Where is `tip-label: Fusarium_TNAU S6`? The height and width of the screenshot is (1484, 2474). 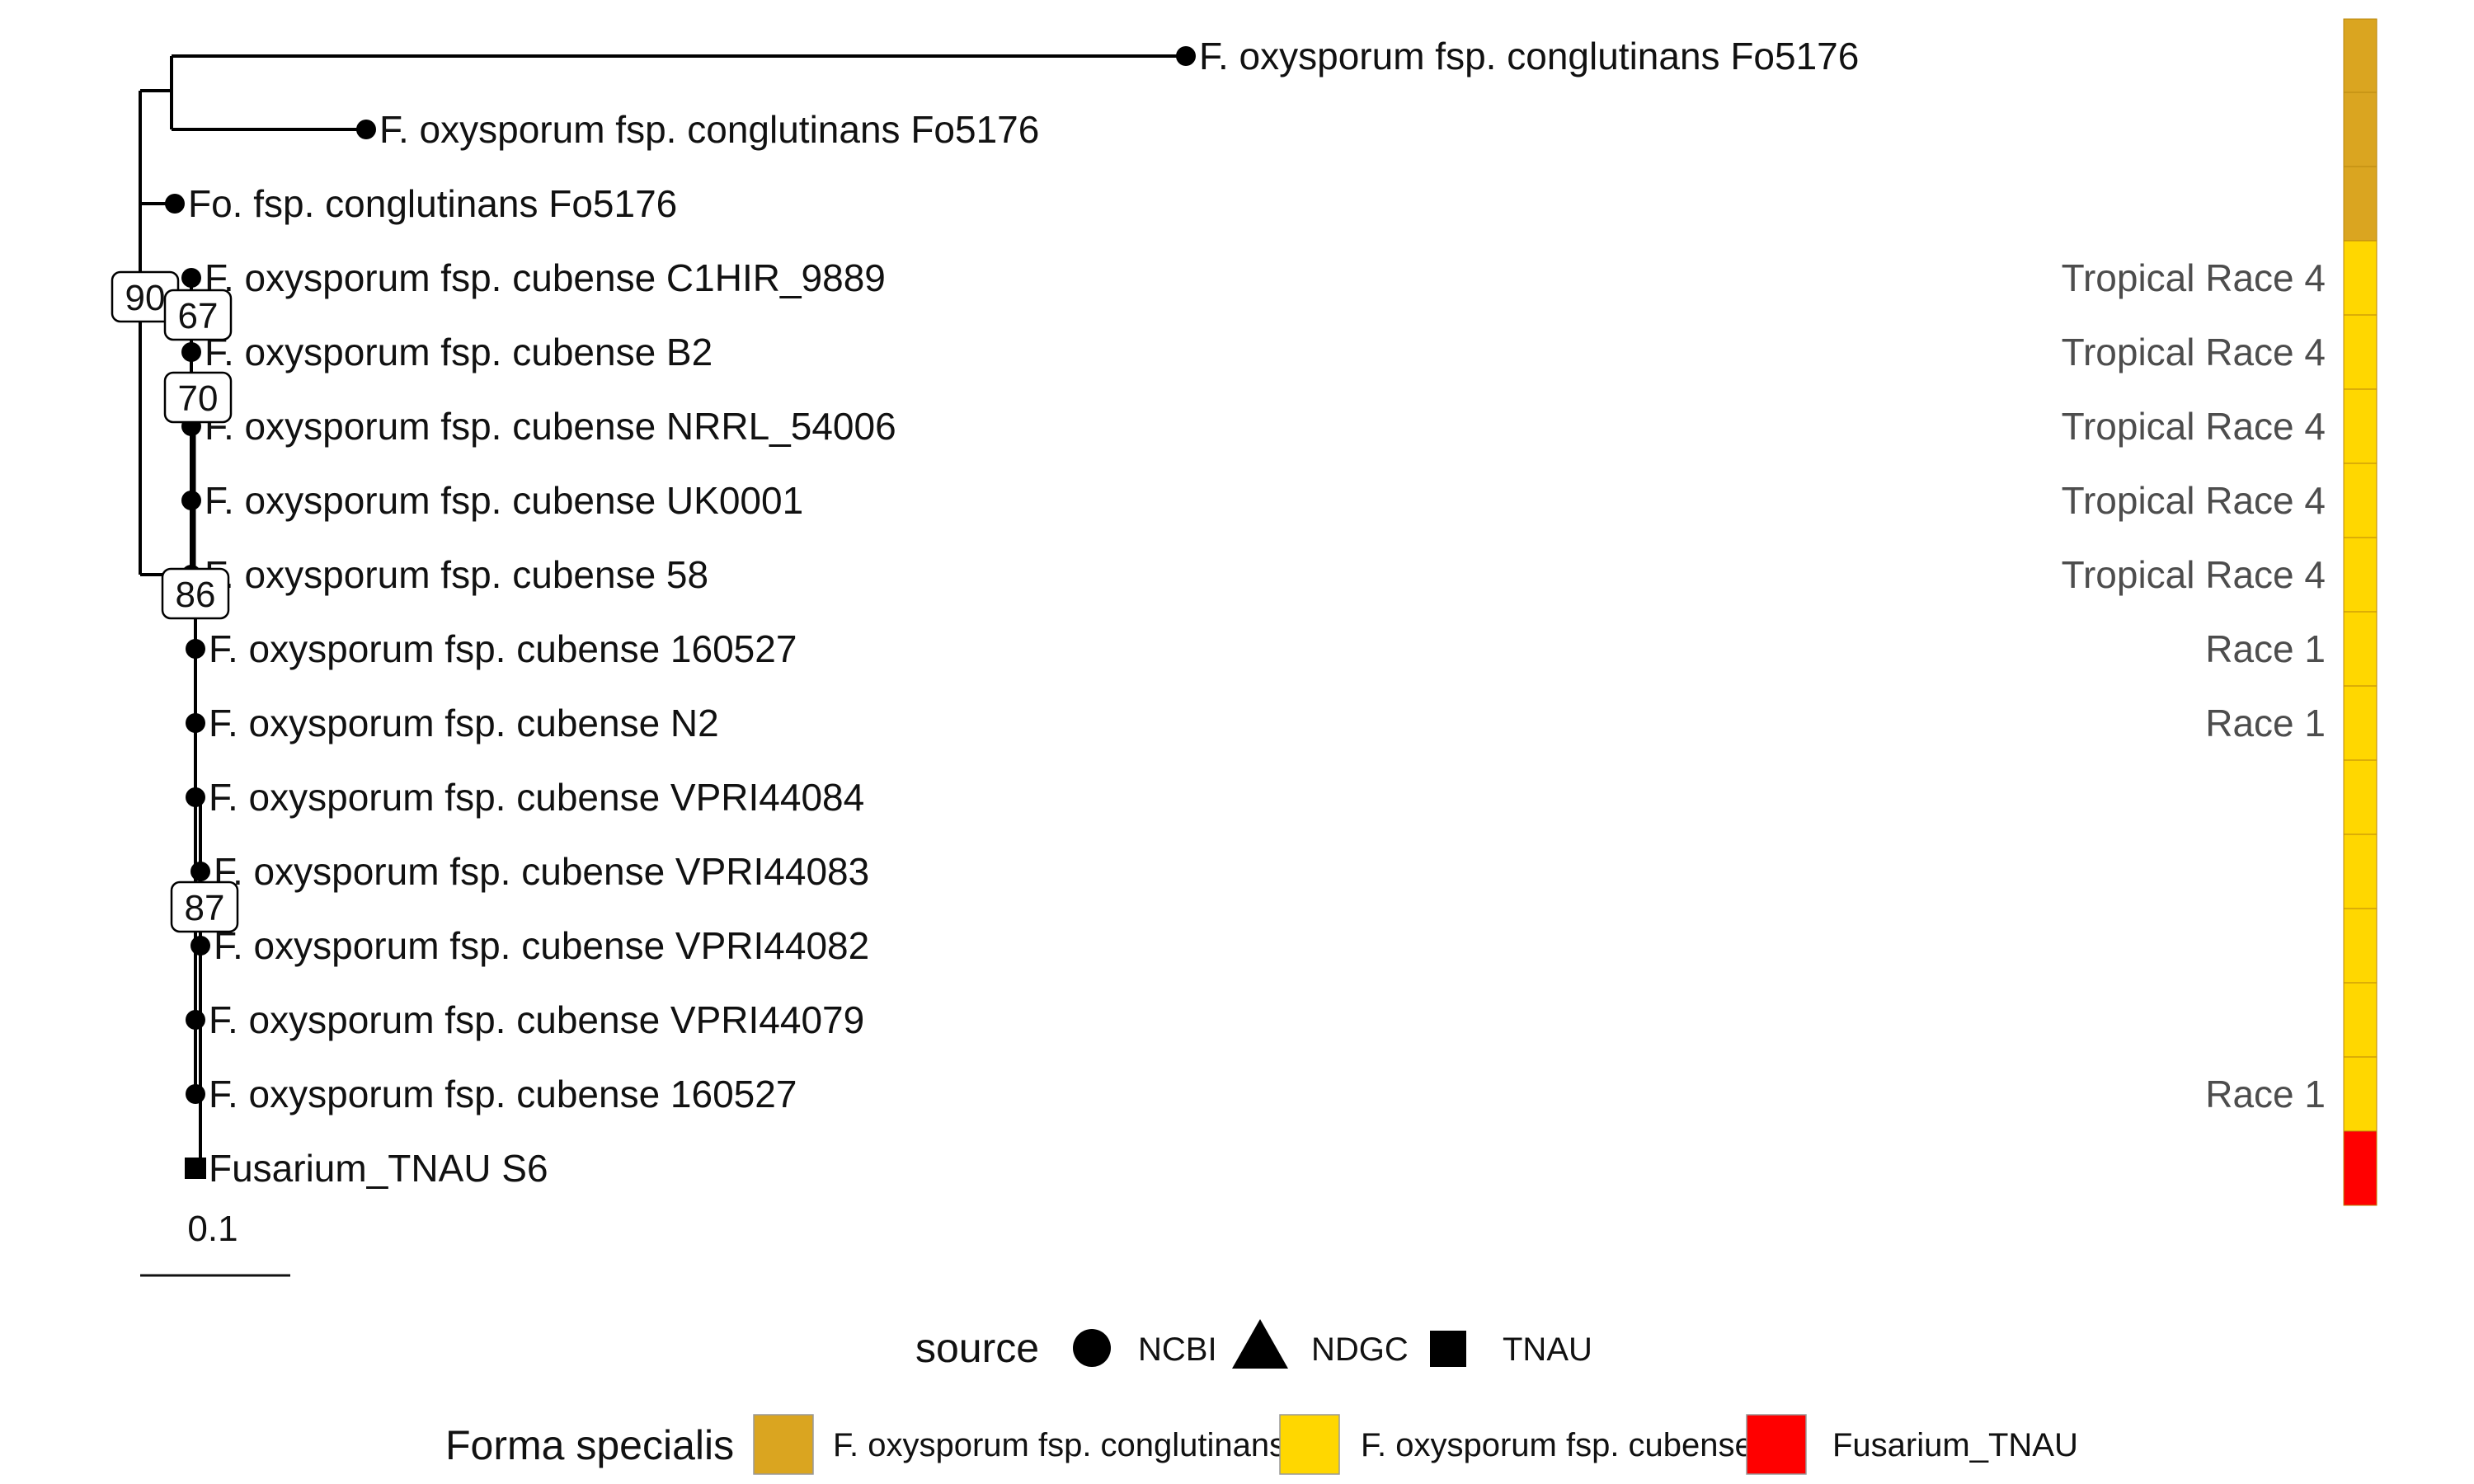 tip-label: Fusarium_TNAU S6 is located at coordinates (378, 1168).